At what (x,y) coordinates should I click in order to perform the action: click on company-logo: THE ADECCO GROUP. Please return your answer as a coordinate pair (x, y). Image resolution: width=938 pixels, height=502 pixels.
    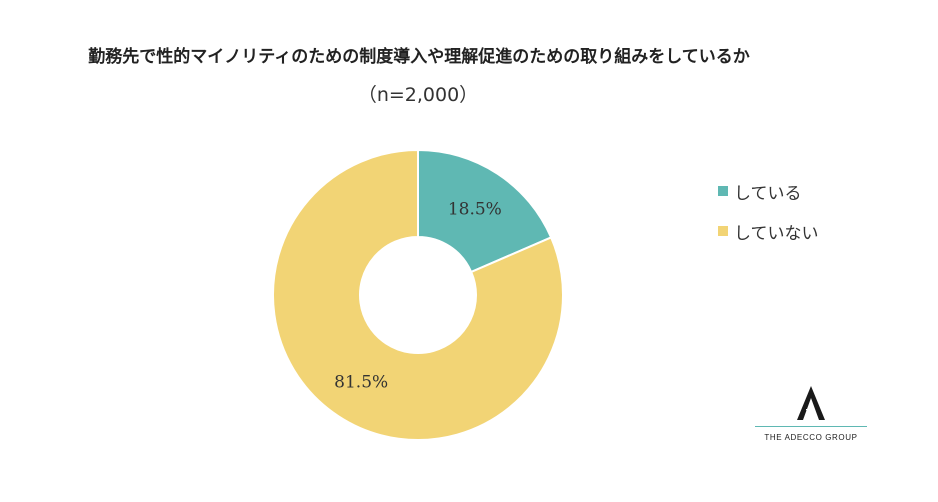
    Looking at the image, I should click on (811, 414).